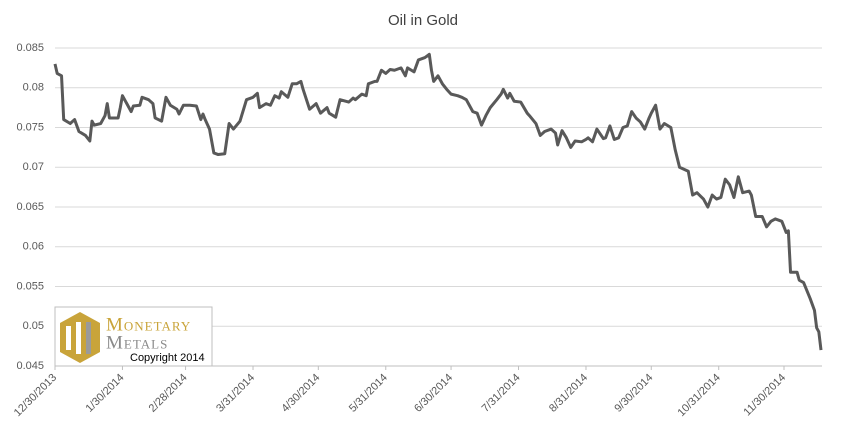  Describe the element at coordinates (423, 20) in the screenshot. I see `chart-title: Oil in Gold` at that location.